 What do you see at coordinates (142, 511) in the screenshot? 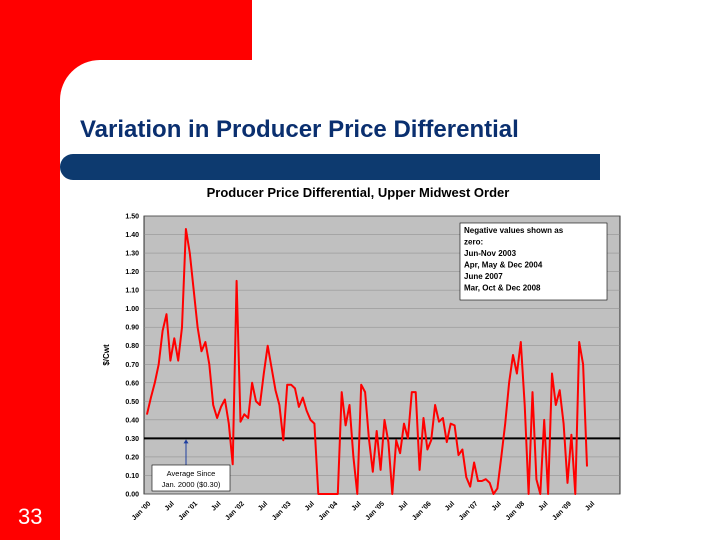
I see `x-tick-label: Jan '00` at bounding box center [142, 511].